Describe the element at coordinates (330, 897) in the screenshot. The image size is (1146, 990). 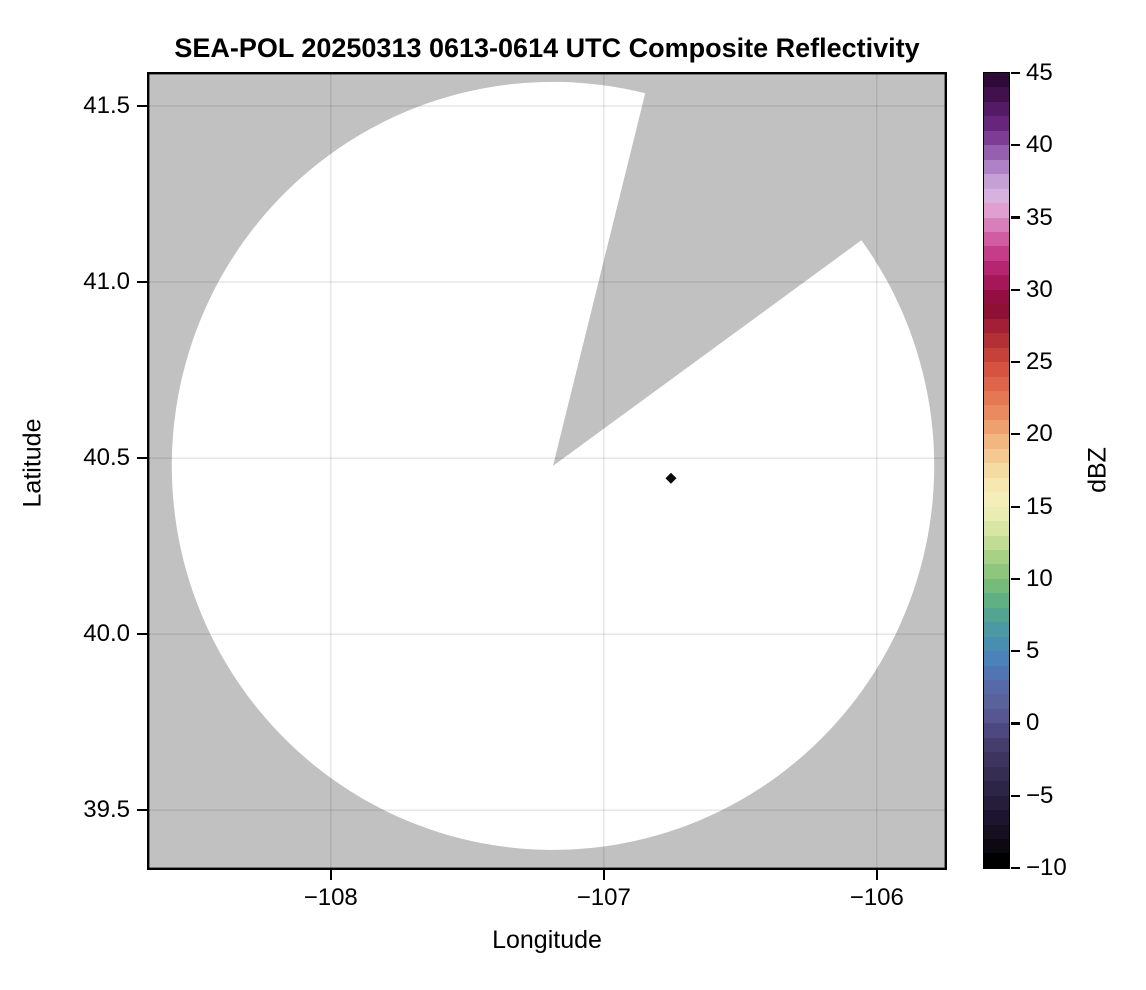
I see `x-tick-label: −108` at that location.